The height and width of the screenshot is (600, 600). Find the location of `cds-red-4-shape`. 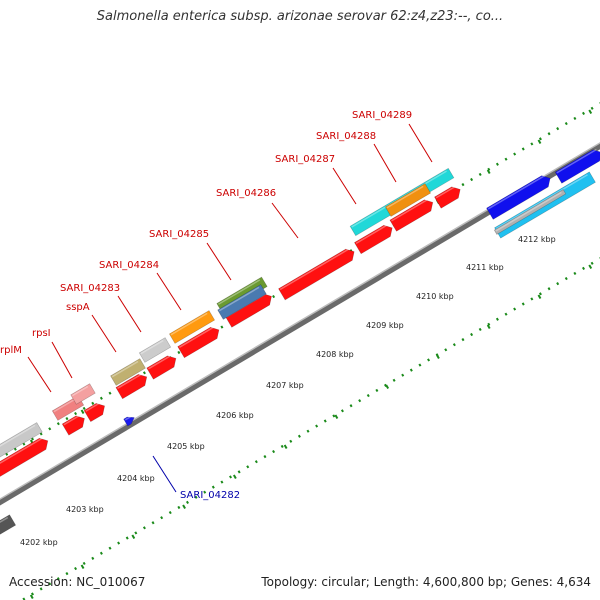

cds-red-4-shape is located at coordinates (131, 386).